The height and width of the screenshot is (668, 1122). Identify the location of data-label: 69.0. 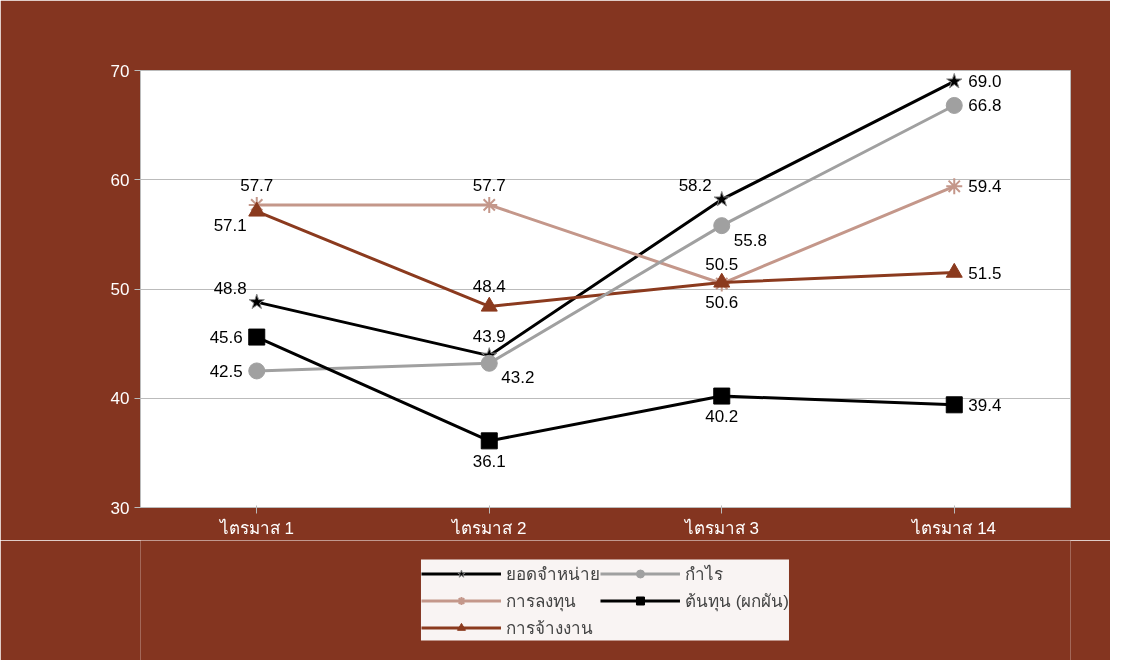
(985, 82).